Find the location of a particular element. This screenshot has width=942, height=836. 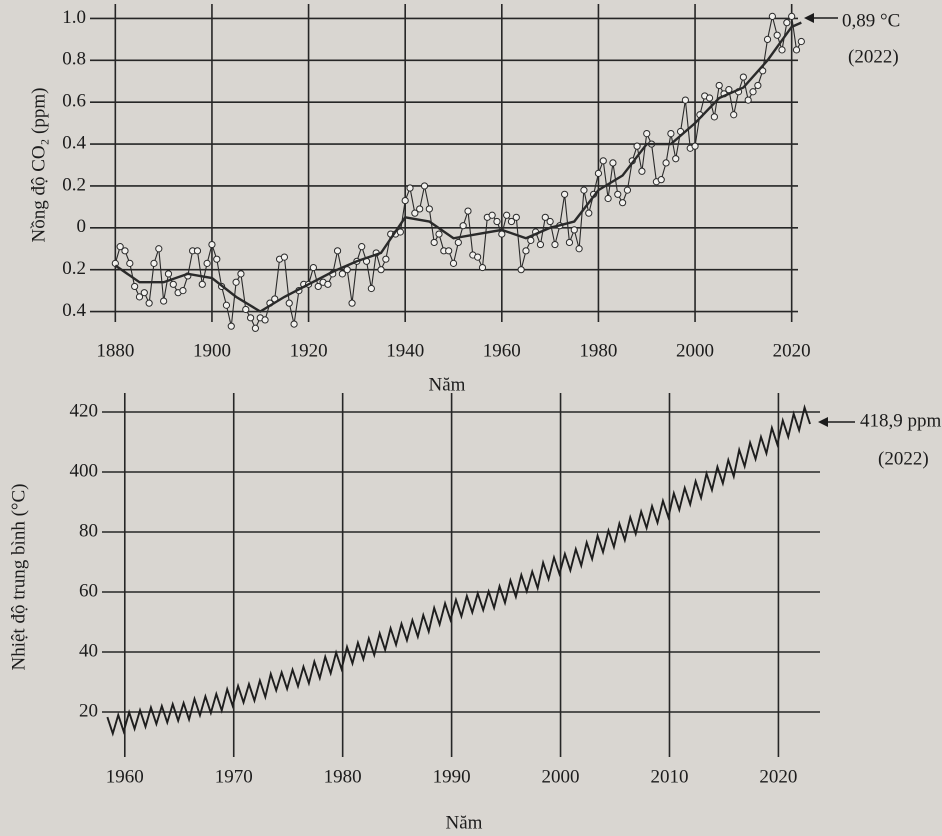

x-tick-label: 1940 is located at coordinates (405, 350).